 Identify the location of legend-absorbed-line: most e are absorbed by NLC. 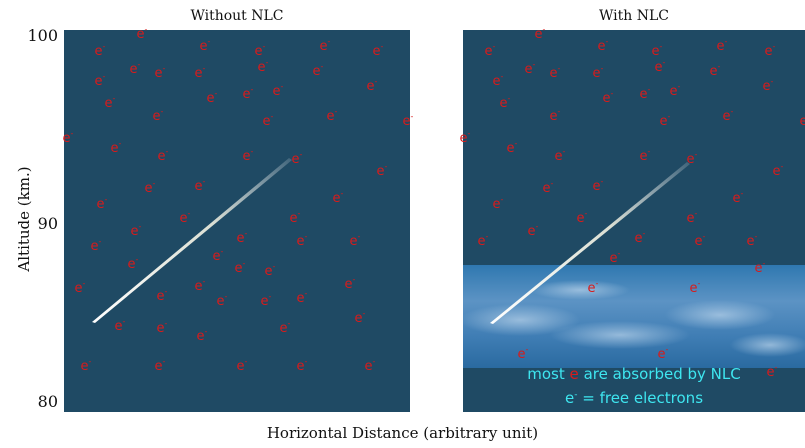
(634, 374).